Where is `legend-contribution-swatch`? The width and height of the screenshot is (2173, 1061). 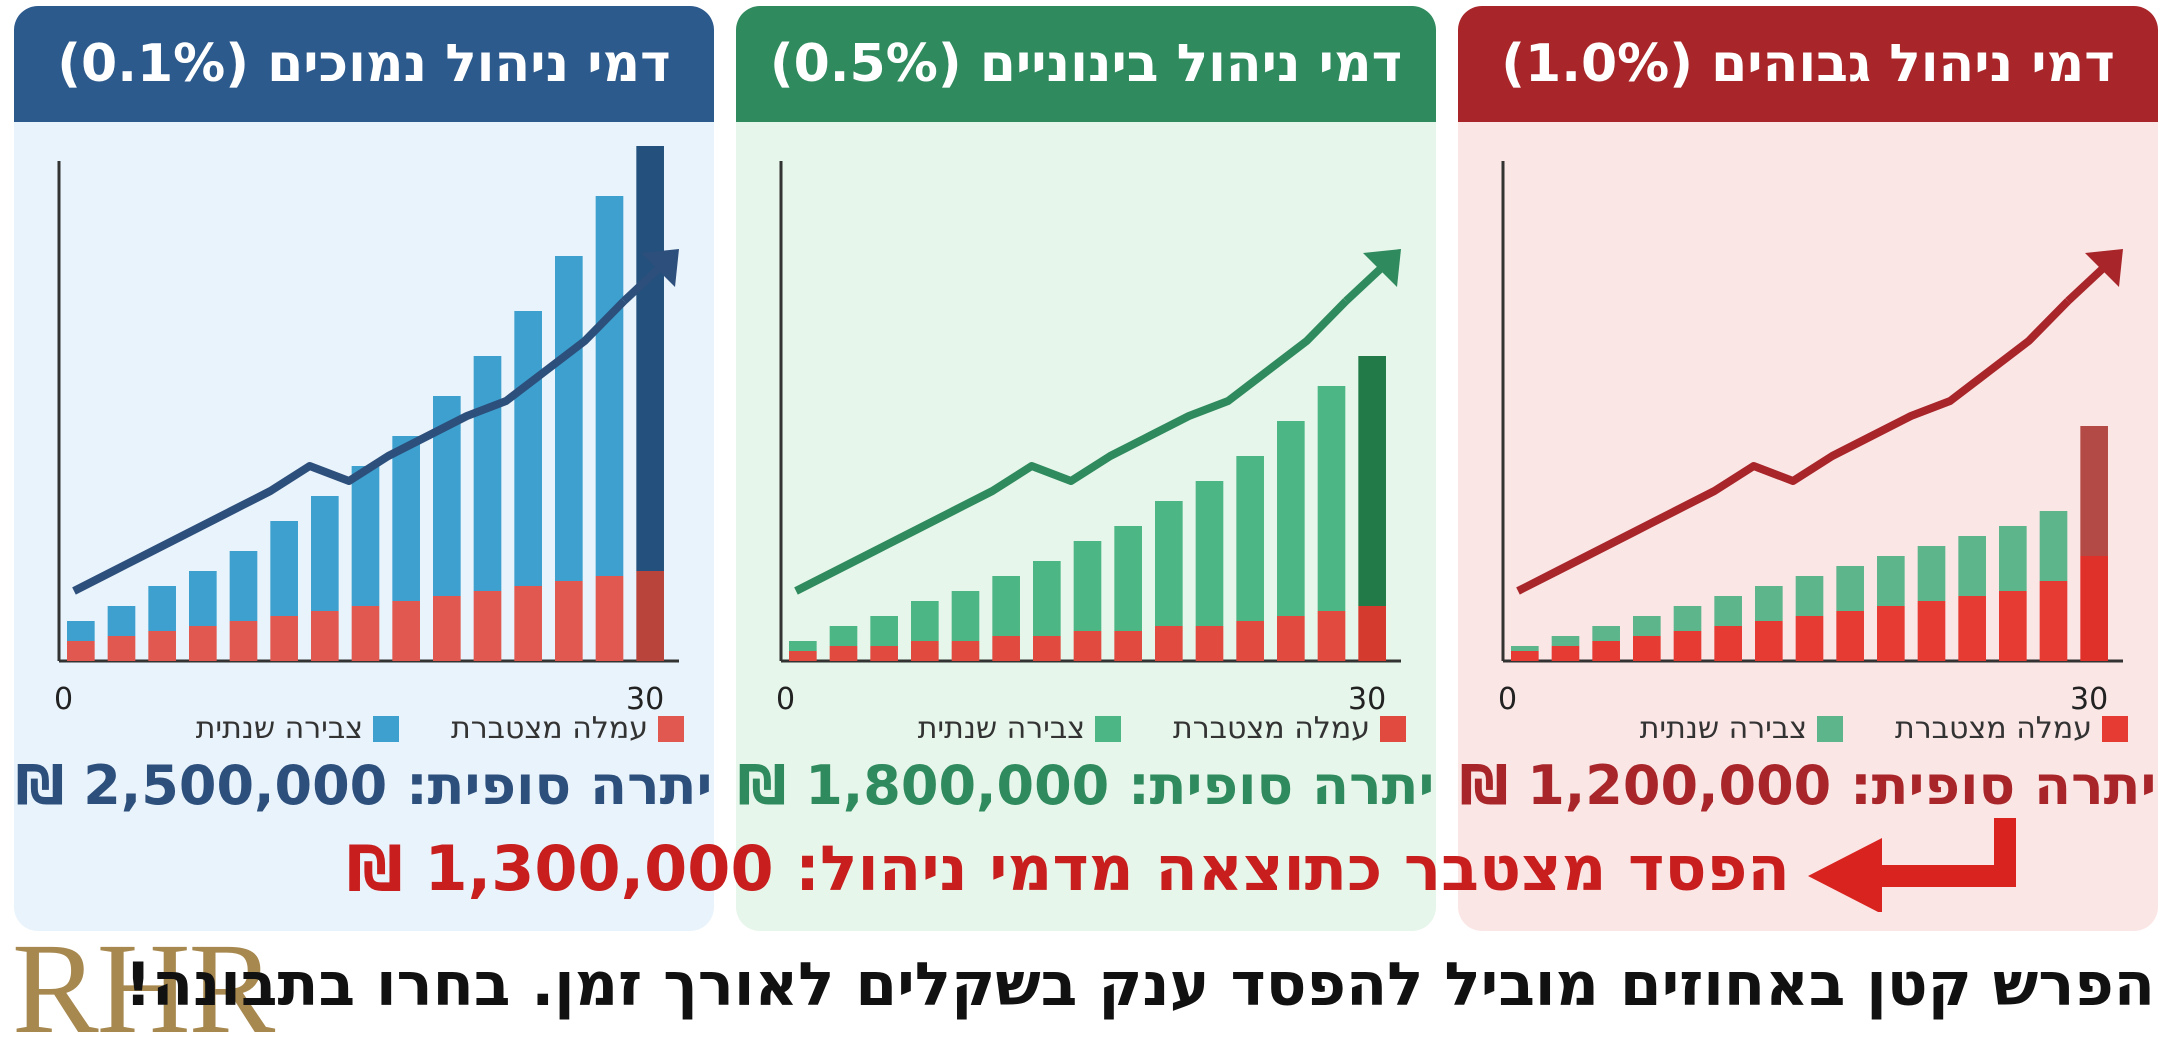
legend-contribution-swatch is located at coordinates (1830, 728).